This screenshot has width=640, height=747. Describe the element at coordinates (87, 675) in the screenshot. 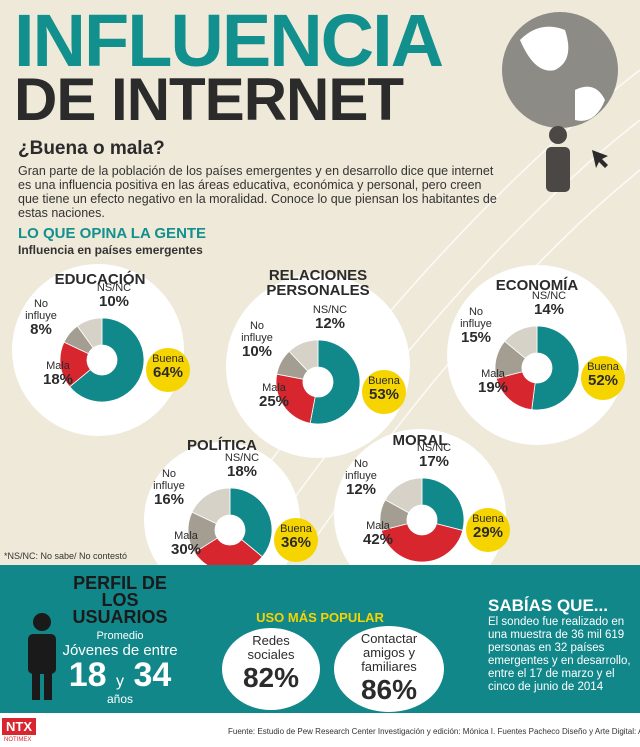

I see `age-from: 18` at that location.